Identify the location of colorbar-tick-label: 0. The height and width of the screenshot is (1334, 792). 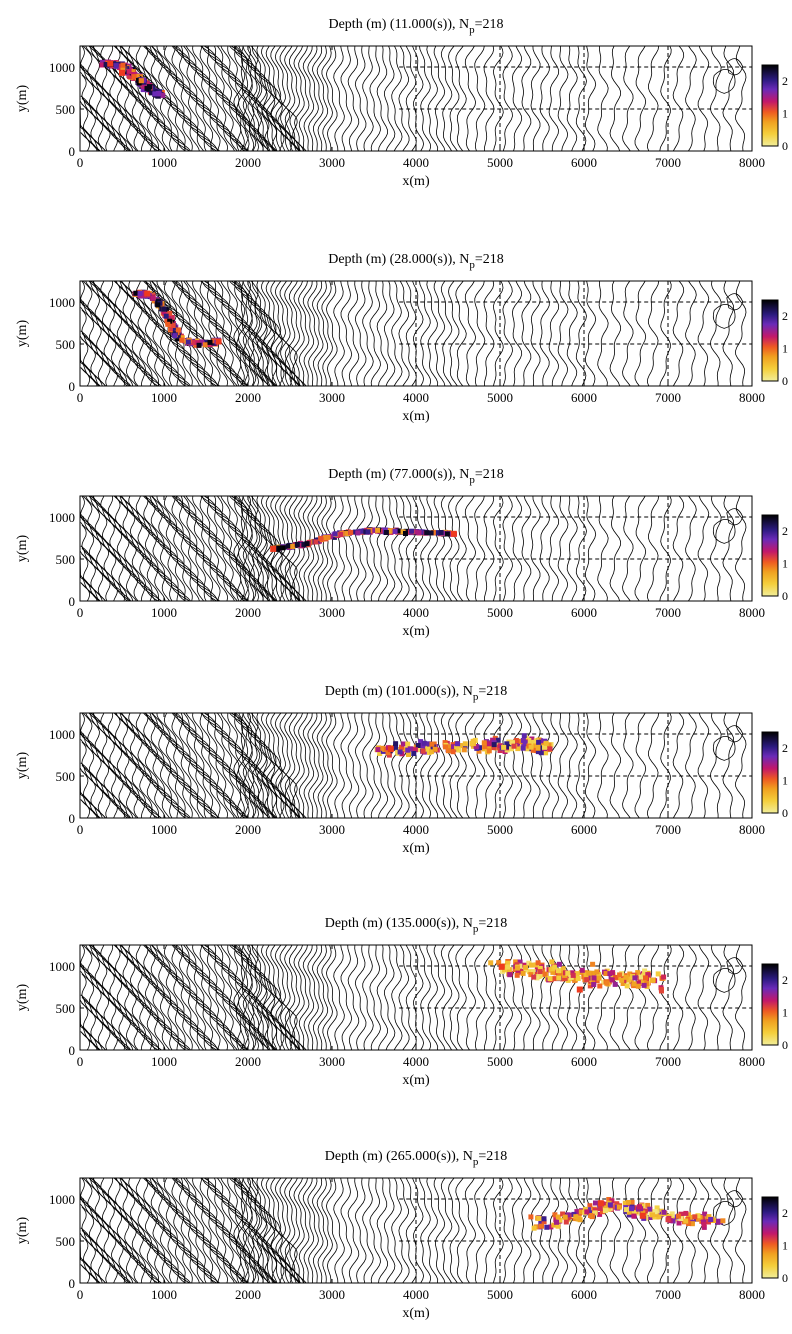
(785, 381).